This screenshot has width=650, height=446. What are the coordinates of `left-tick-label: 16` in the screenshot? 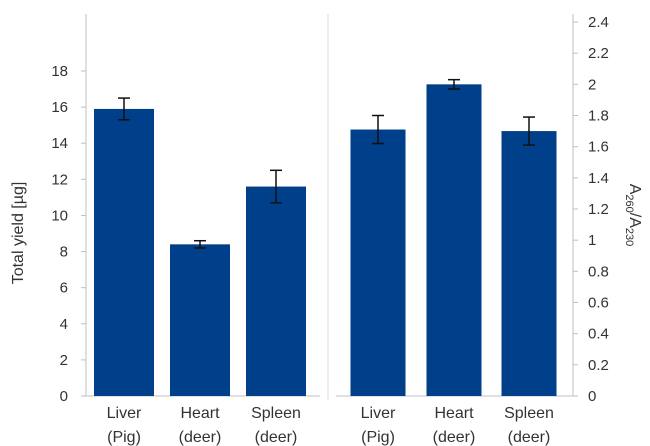 It's located at (59, 107).